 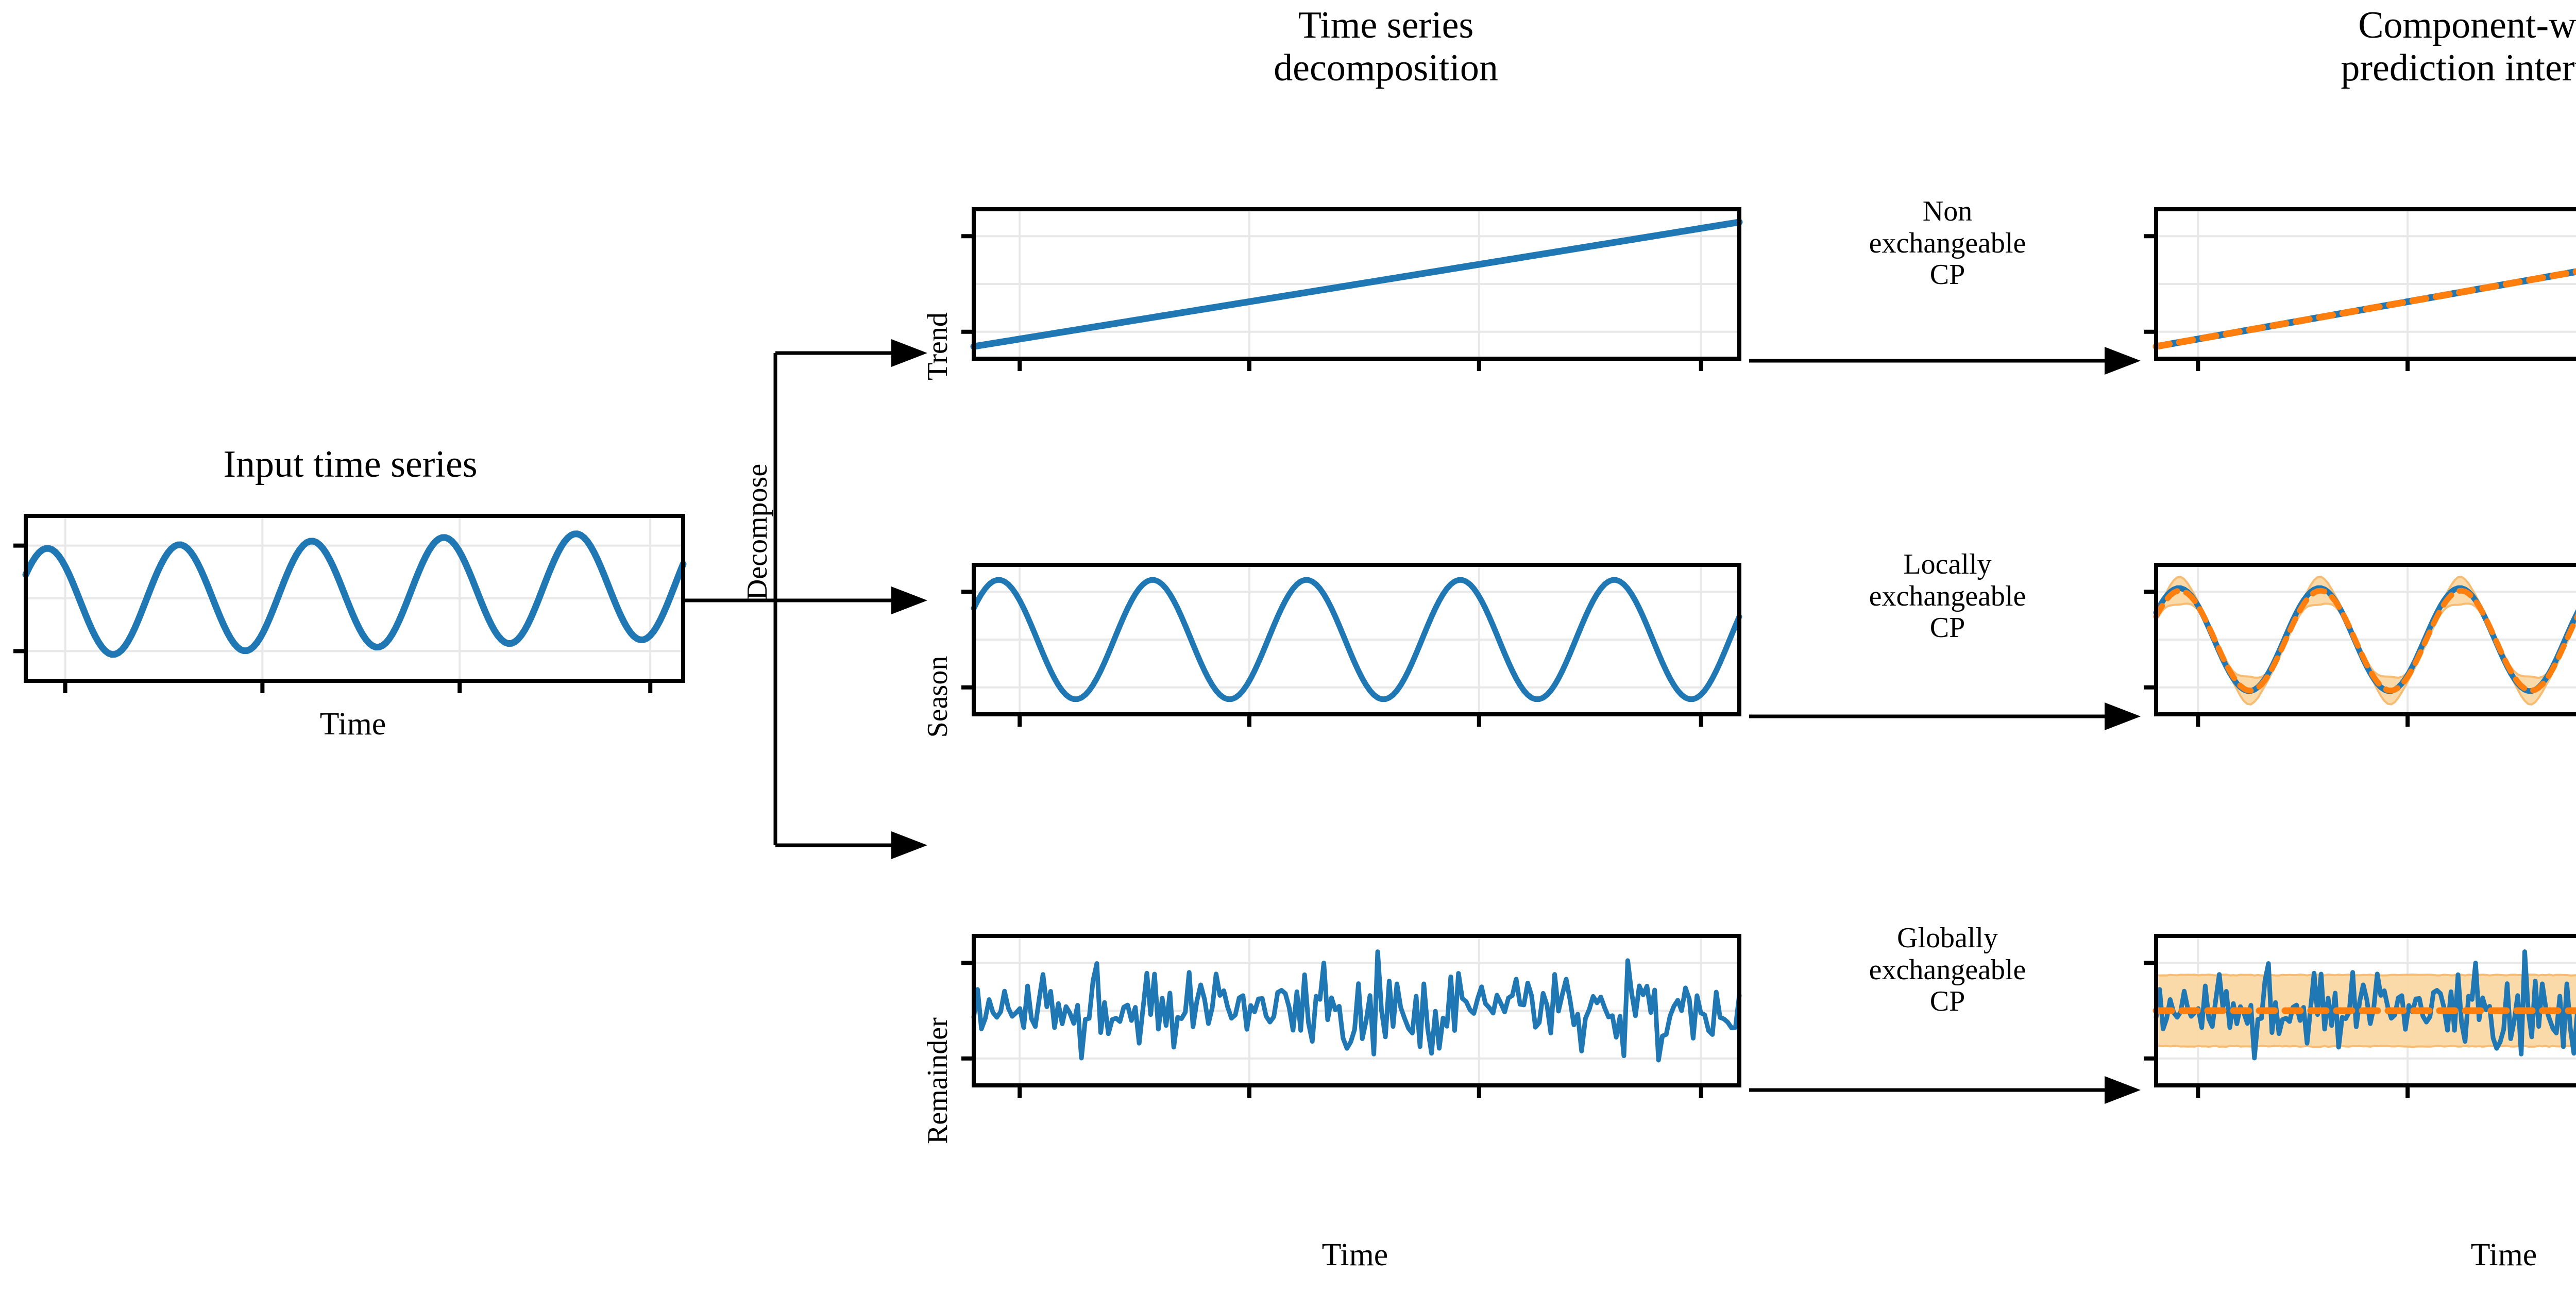 I want to click on decompose-label: Decompose, so click(x=757, y=531).